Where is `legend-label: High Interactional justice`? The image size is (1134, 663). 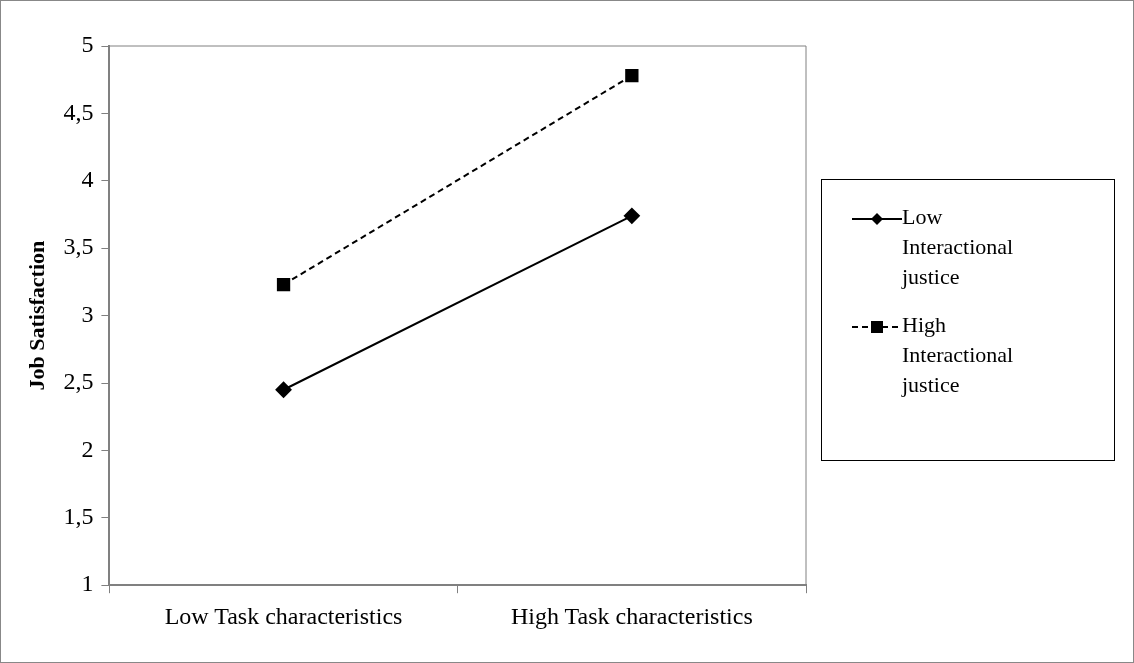 legend-label: High Interactional justice is located at coordinates (958, 355).